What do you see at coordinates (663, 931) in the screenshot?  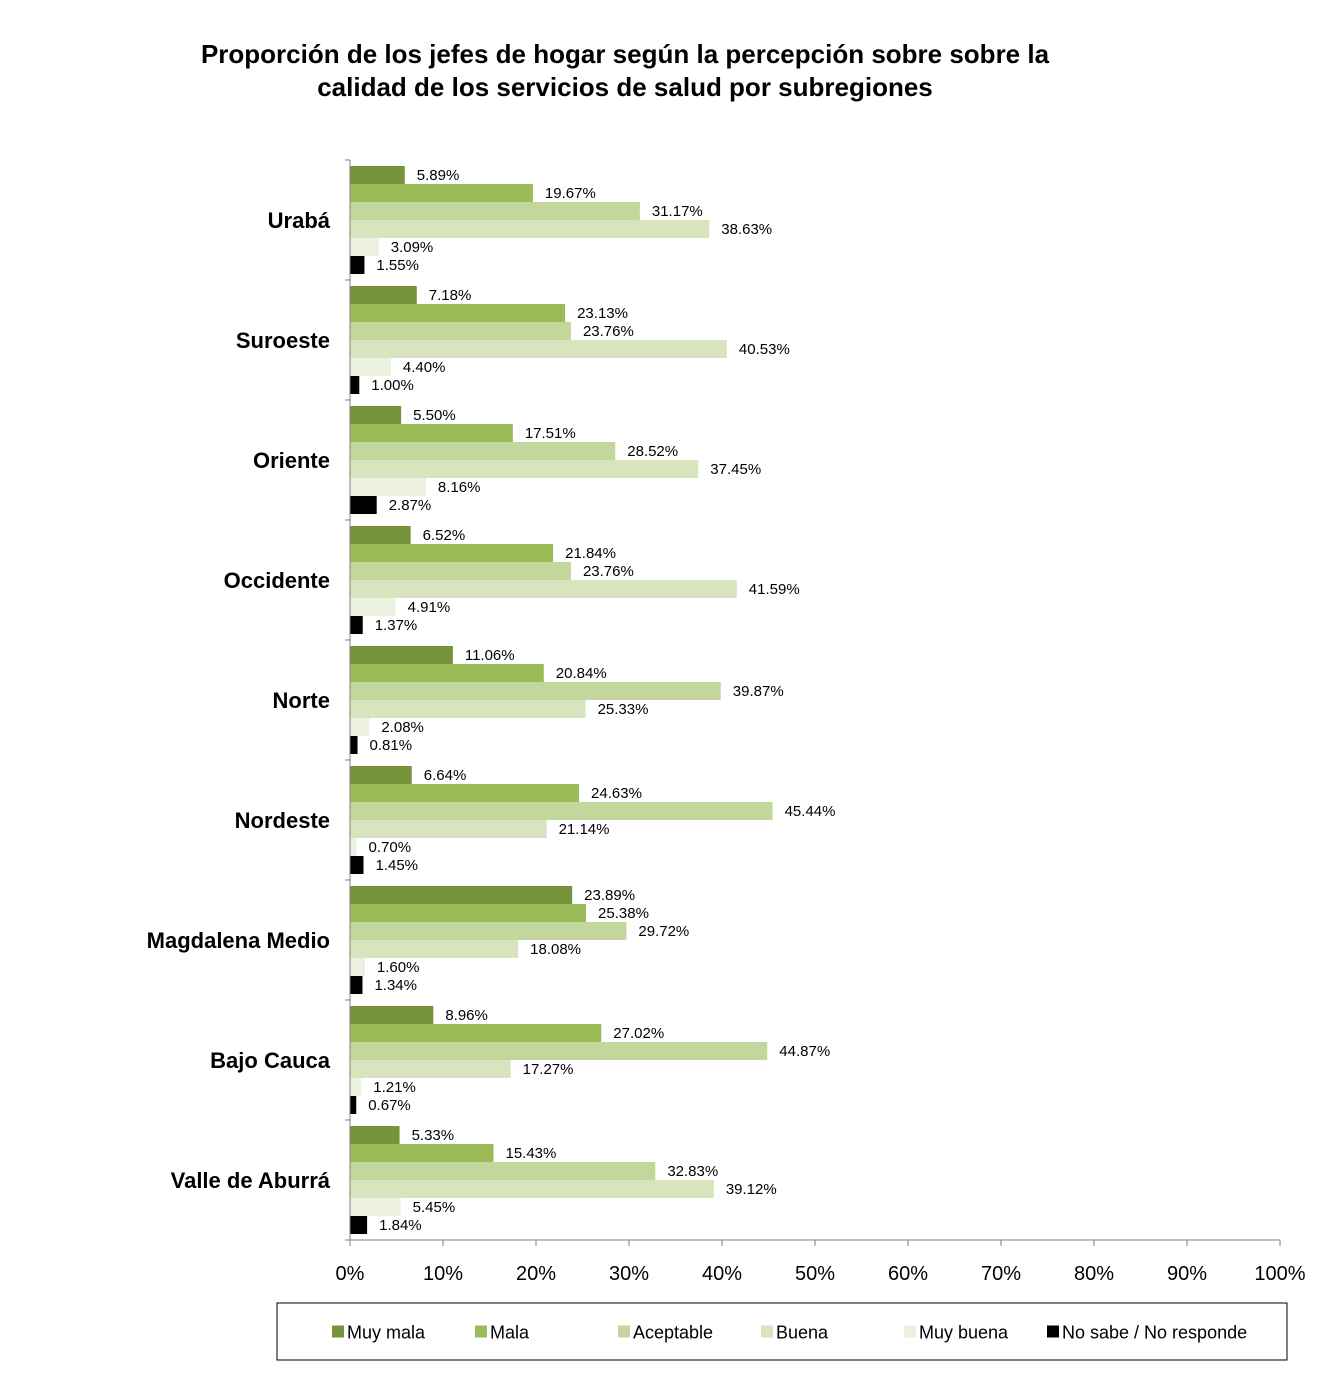 I see `value-label-magdalena-medio-aceptable: 29.72%` at bounding box center [663, 931].